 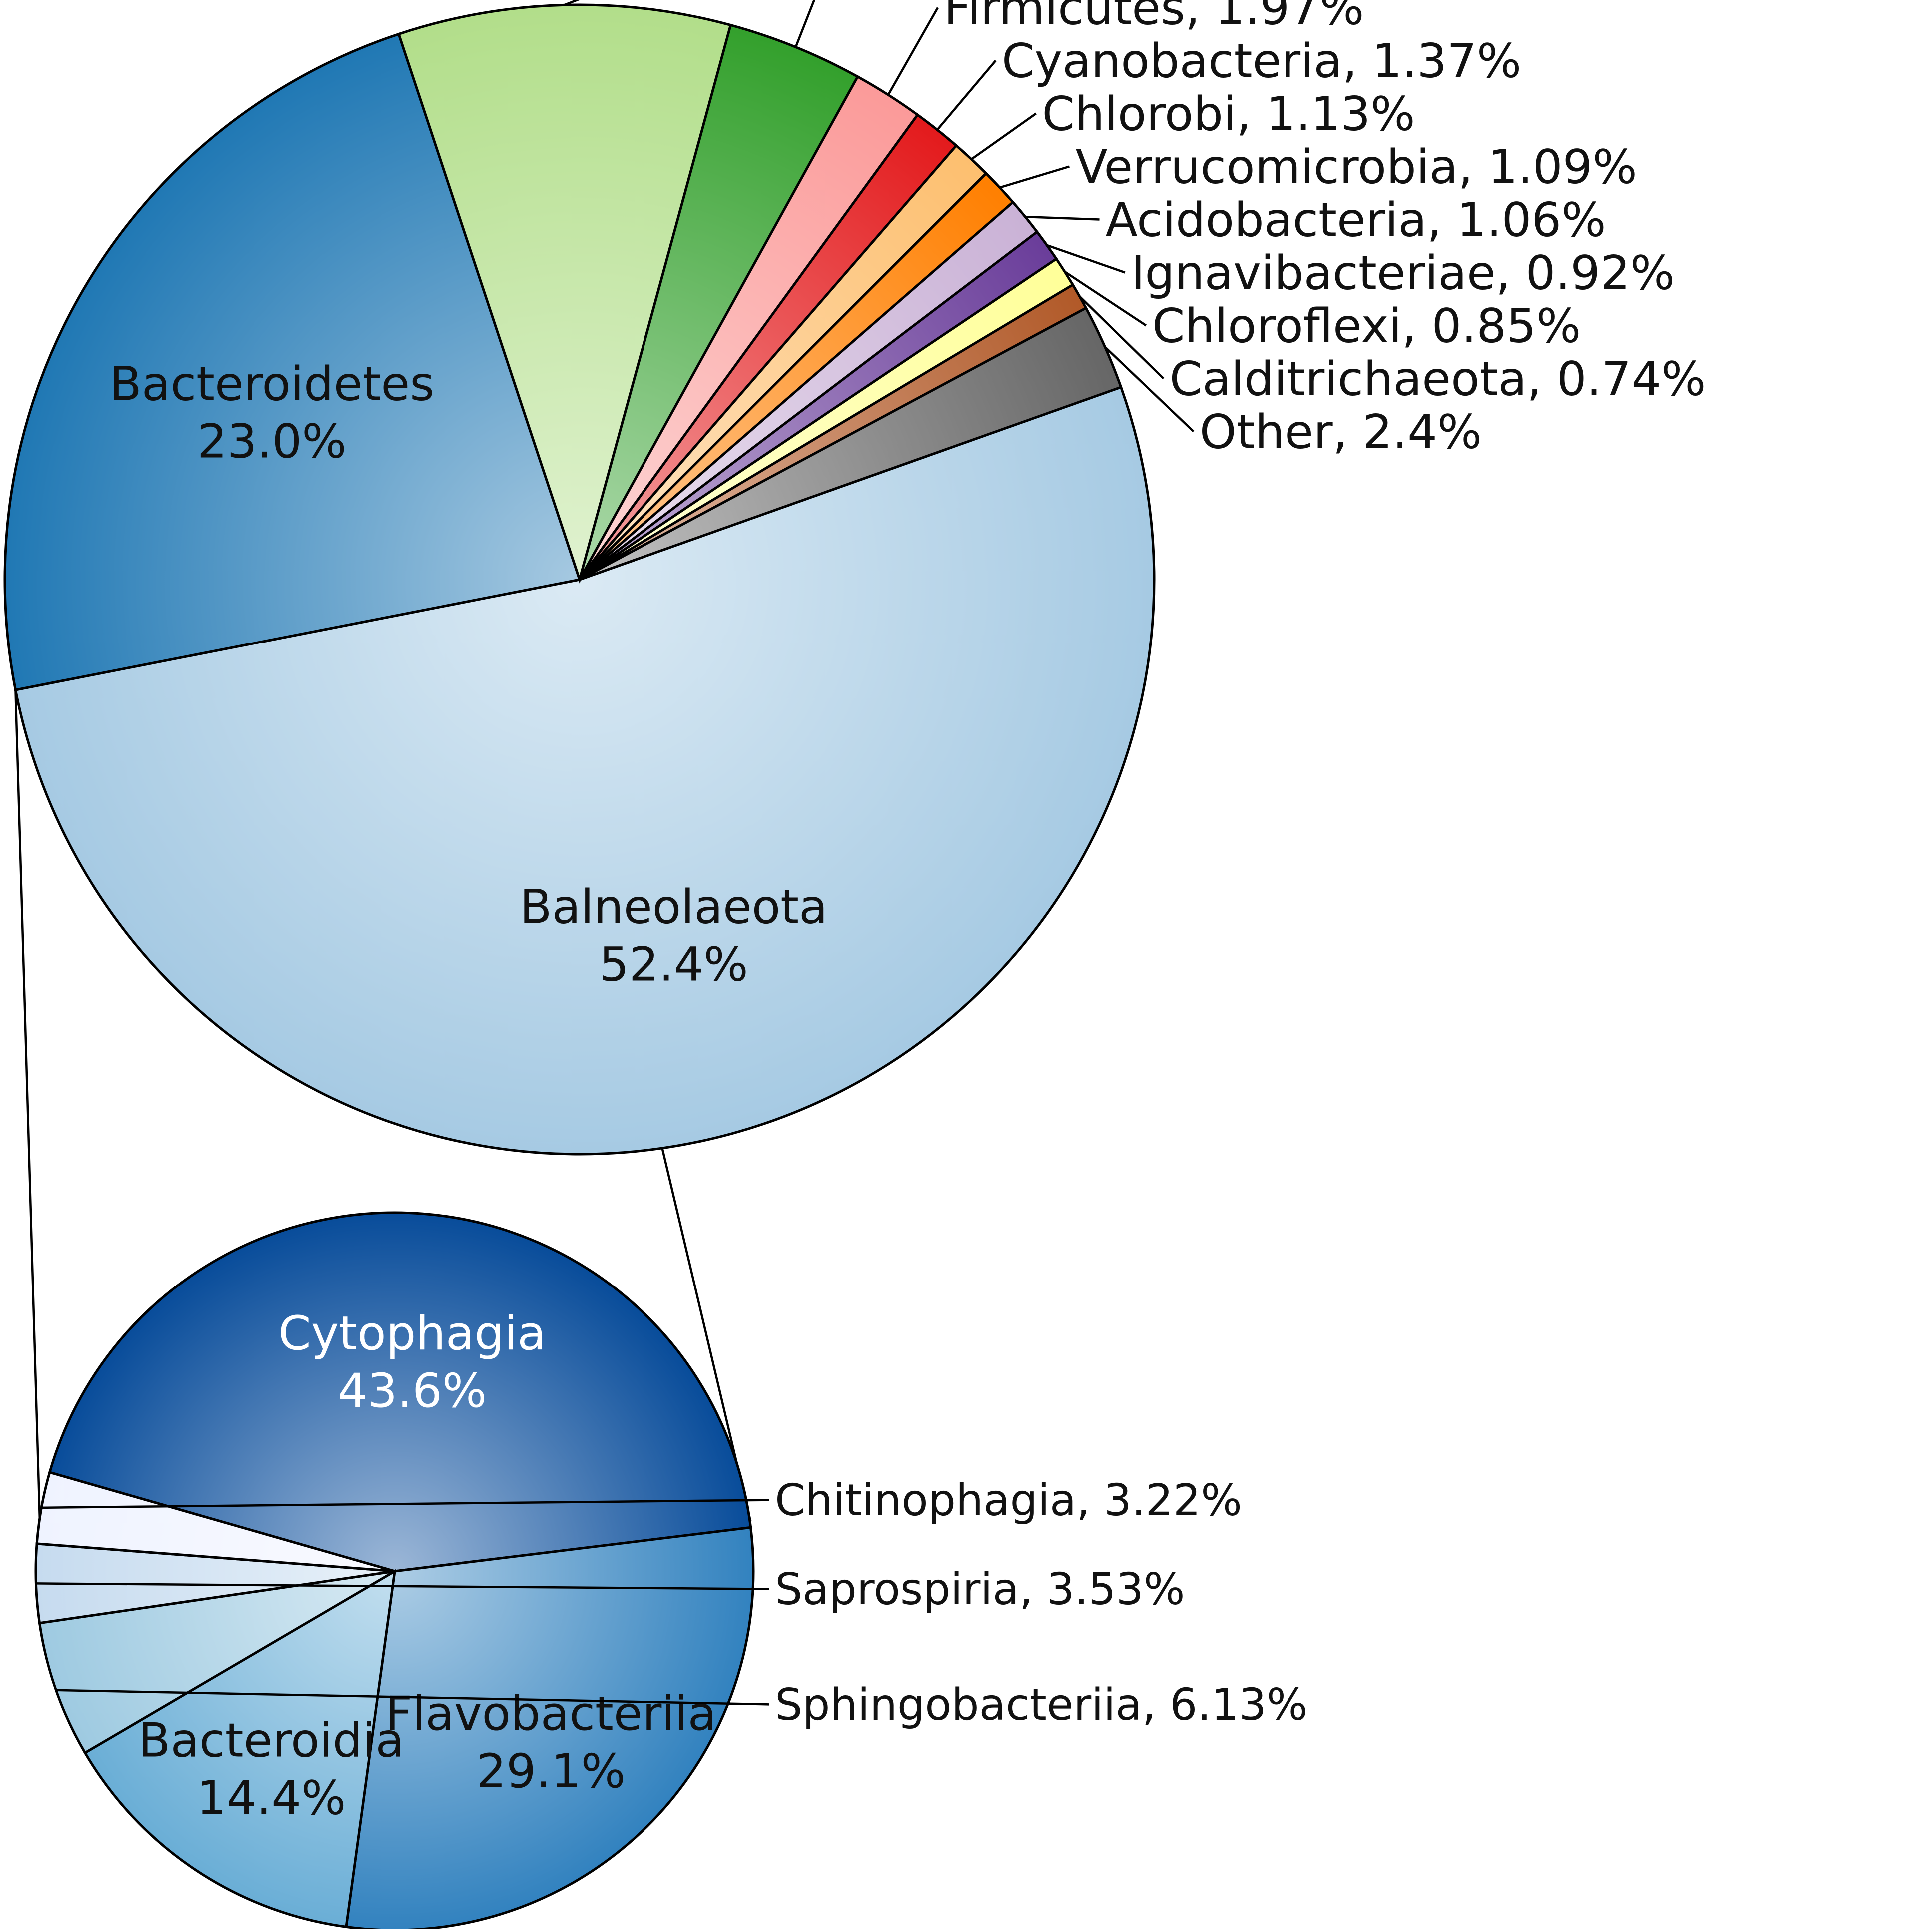 What do you see at coordinates (805, 24) in the screenshot?
I see `leader-line-rhodothermaota` at bounding box center [805, 24].